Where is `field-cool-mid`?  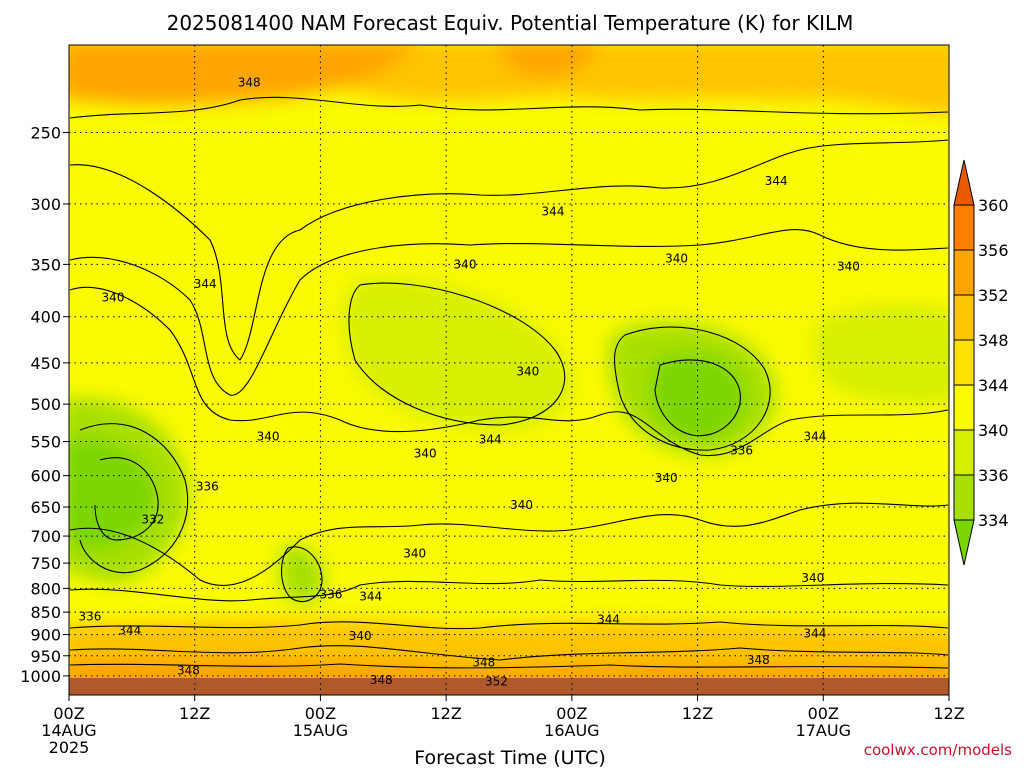
field-cool-mid is located at coordinates (457, 354).